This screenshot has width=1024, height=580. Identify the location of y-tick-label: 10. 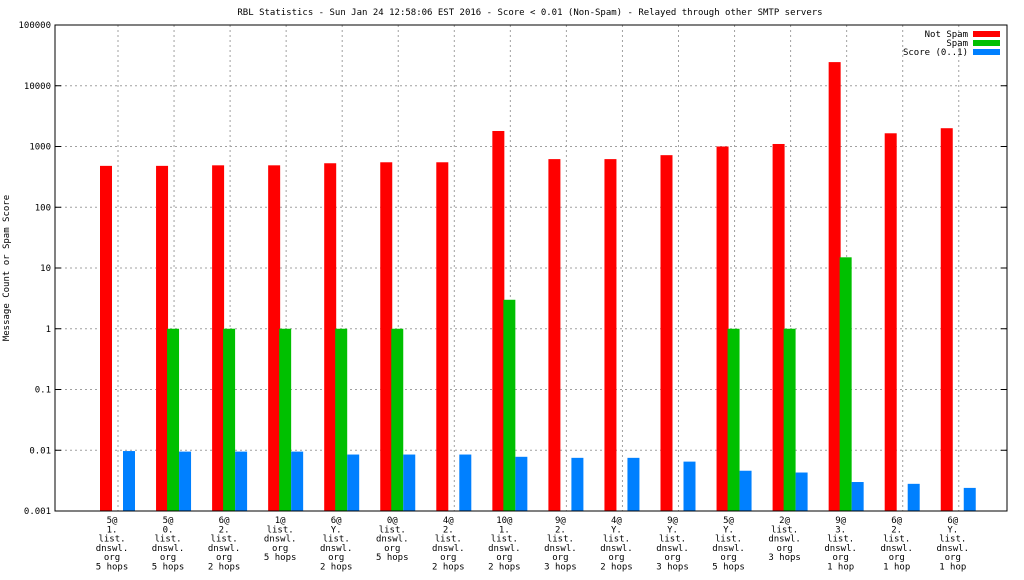
(45, 269).